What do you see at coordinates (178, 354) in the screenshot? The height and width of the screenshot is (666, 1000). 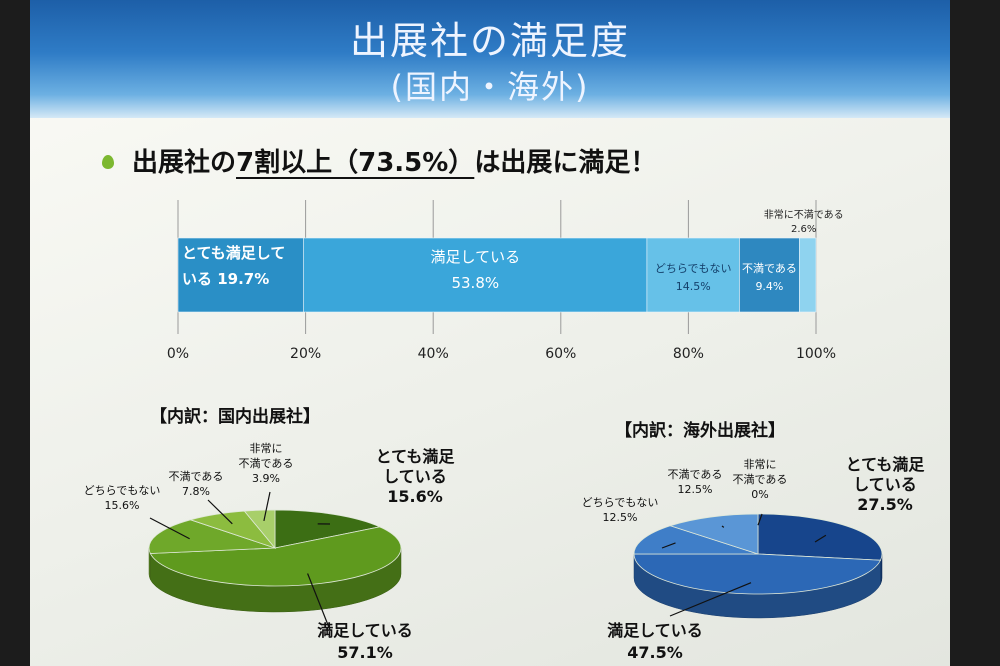 I see `bar-x-tick-label: 0%` at bounding box center [178, 354].